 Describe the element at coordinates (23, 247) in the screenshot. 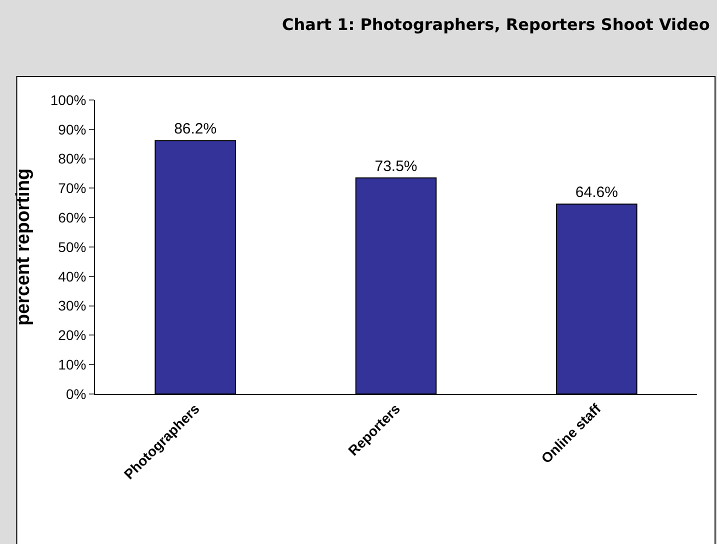

I see `y-axis-title: percent reporting` at that location.